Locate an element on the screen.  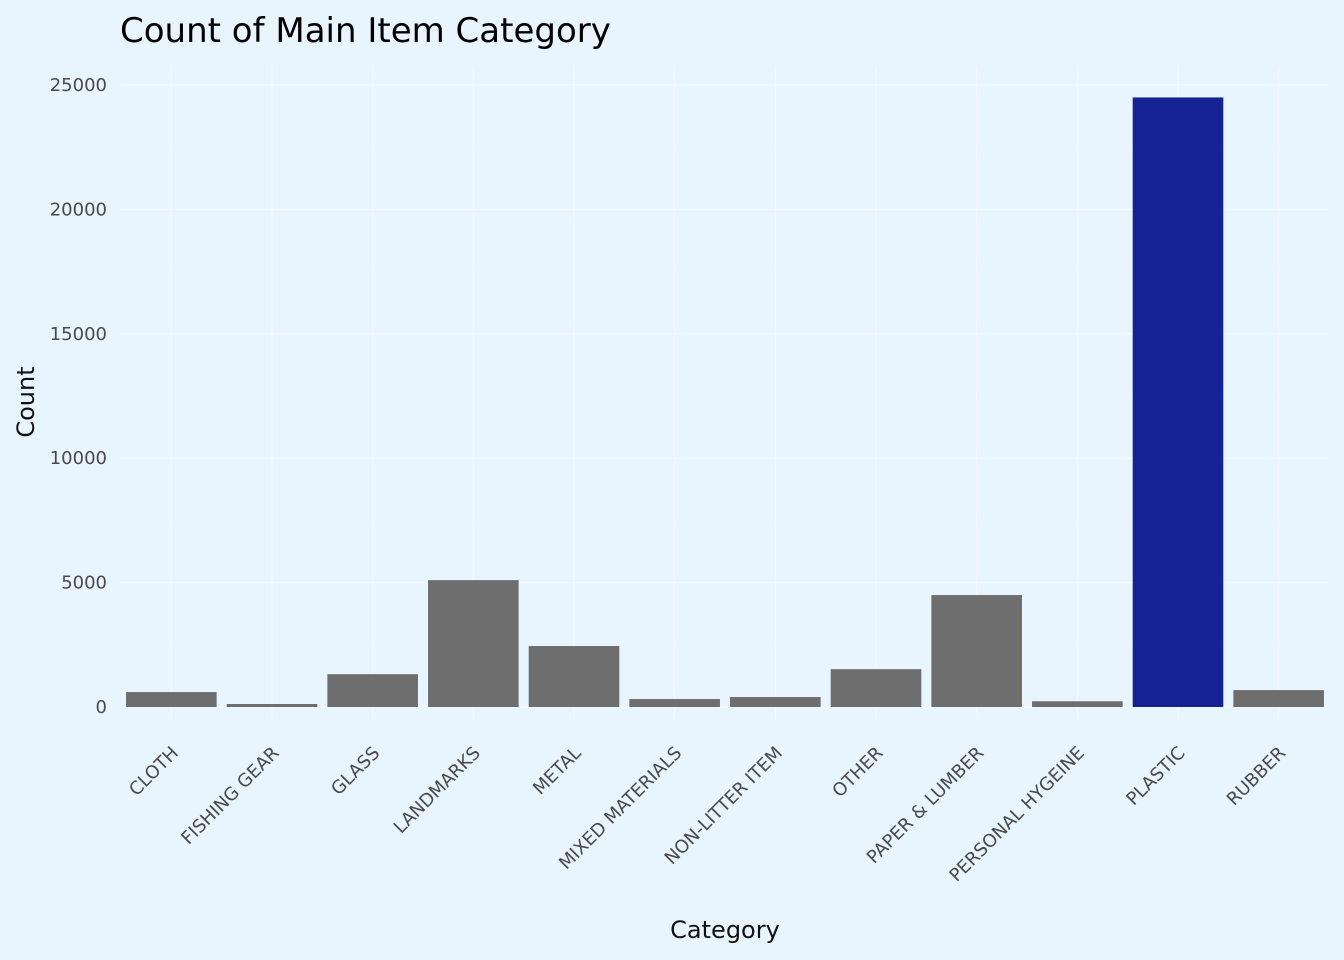
bar-landmarks is located at coordinates (473, 643).